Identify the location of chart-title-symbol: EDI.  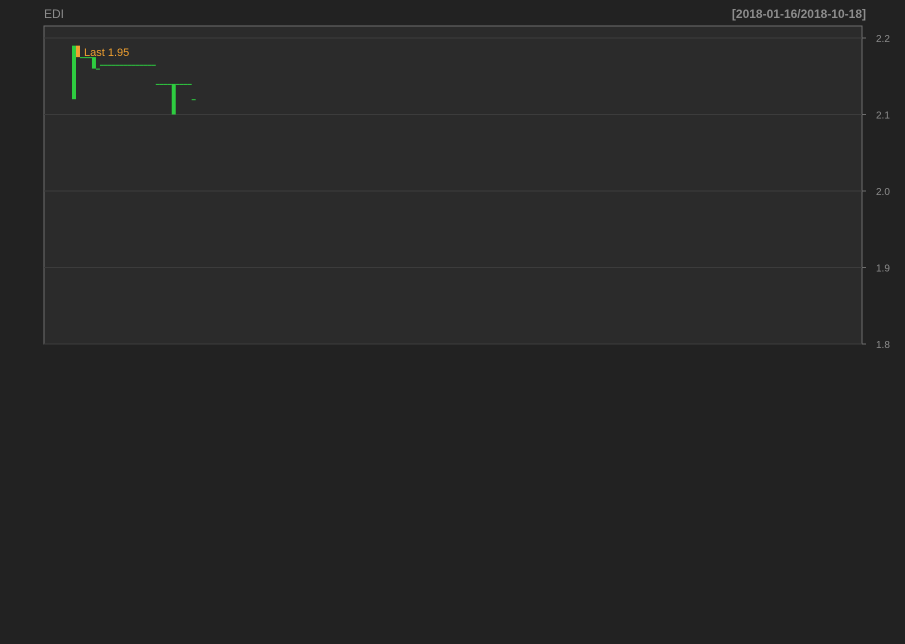
(54, 14).